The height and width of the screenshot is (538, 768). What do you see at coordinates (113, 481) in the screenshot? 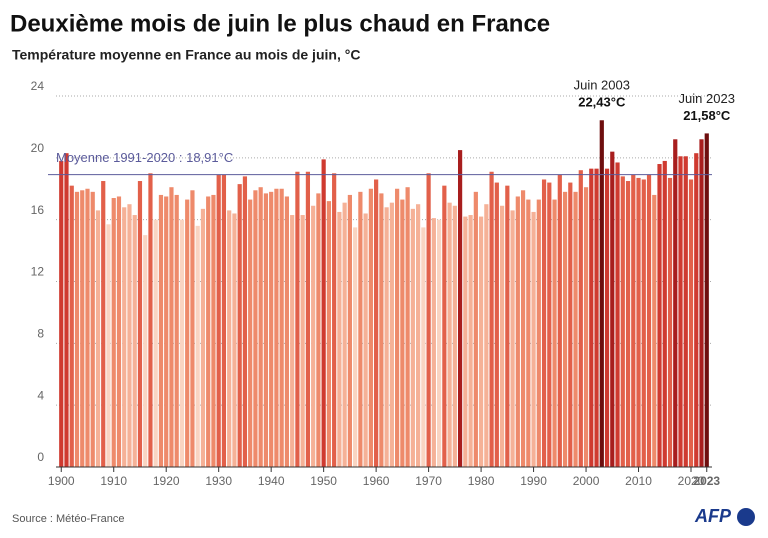
I see `x-tick-label: 1910` at bounding box center [113, 481].